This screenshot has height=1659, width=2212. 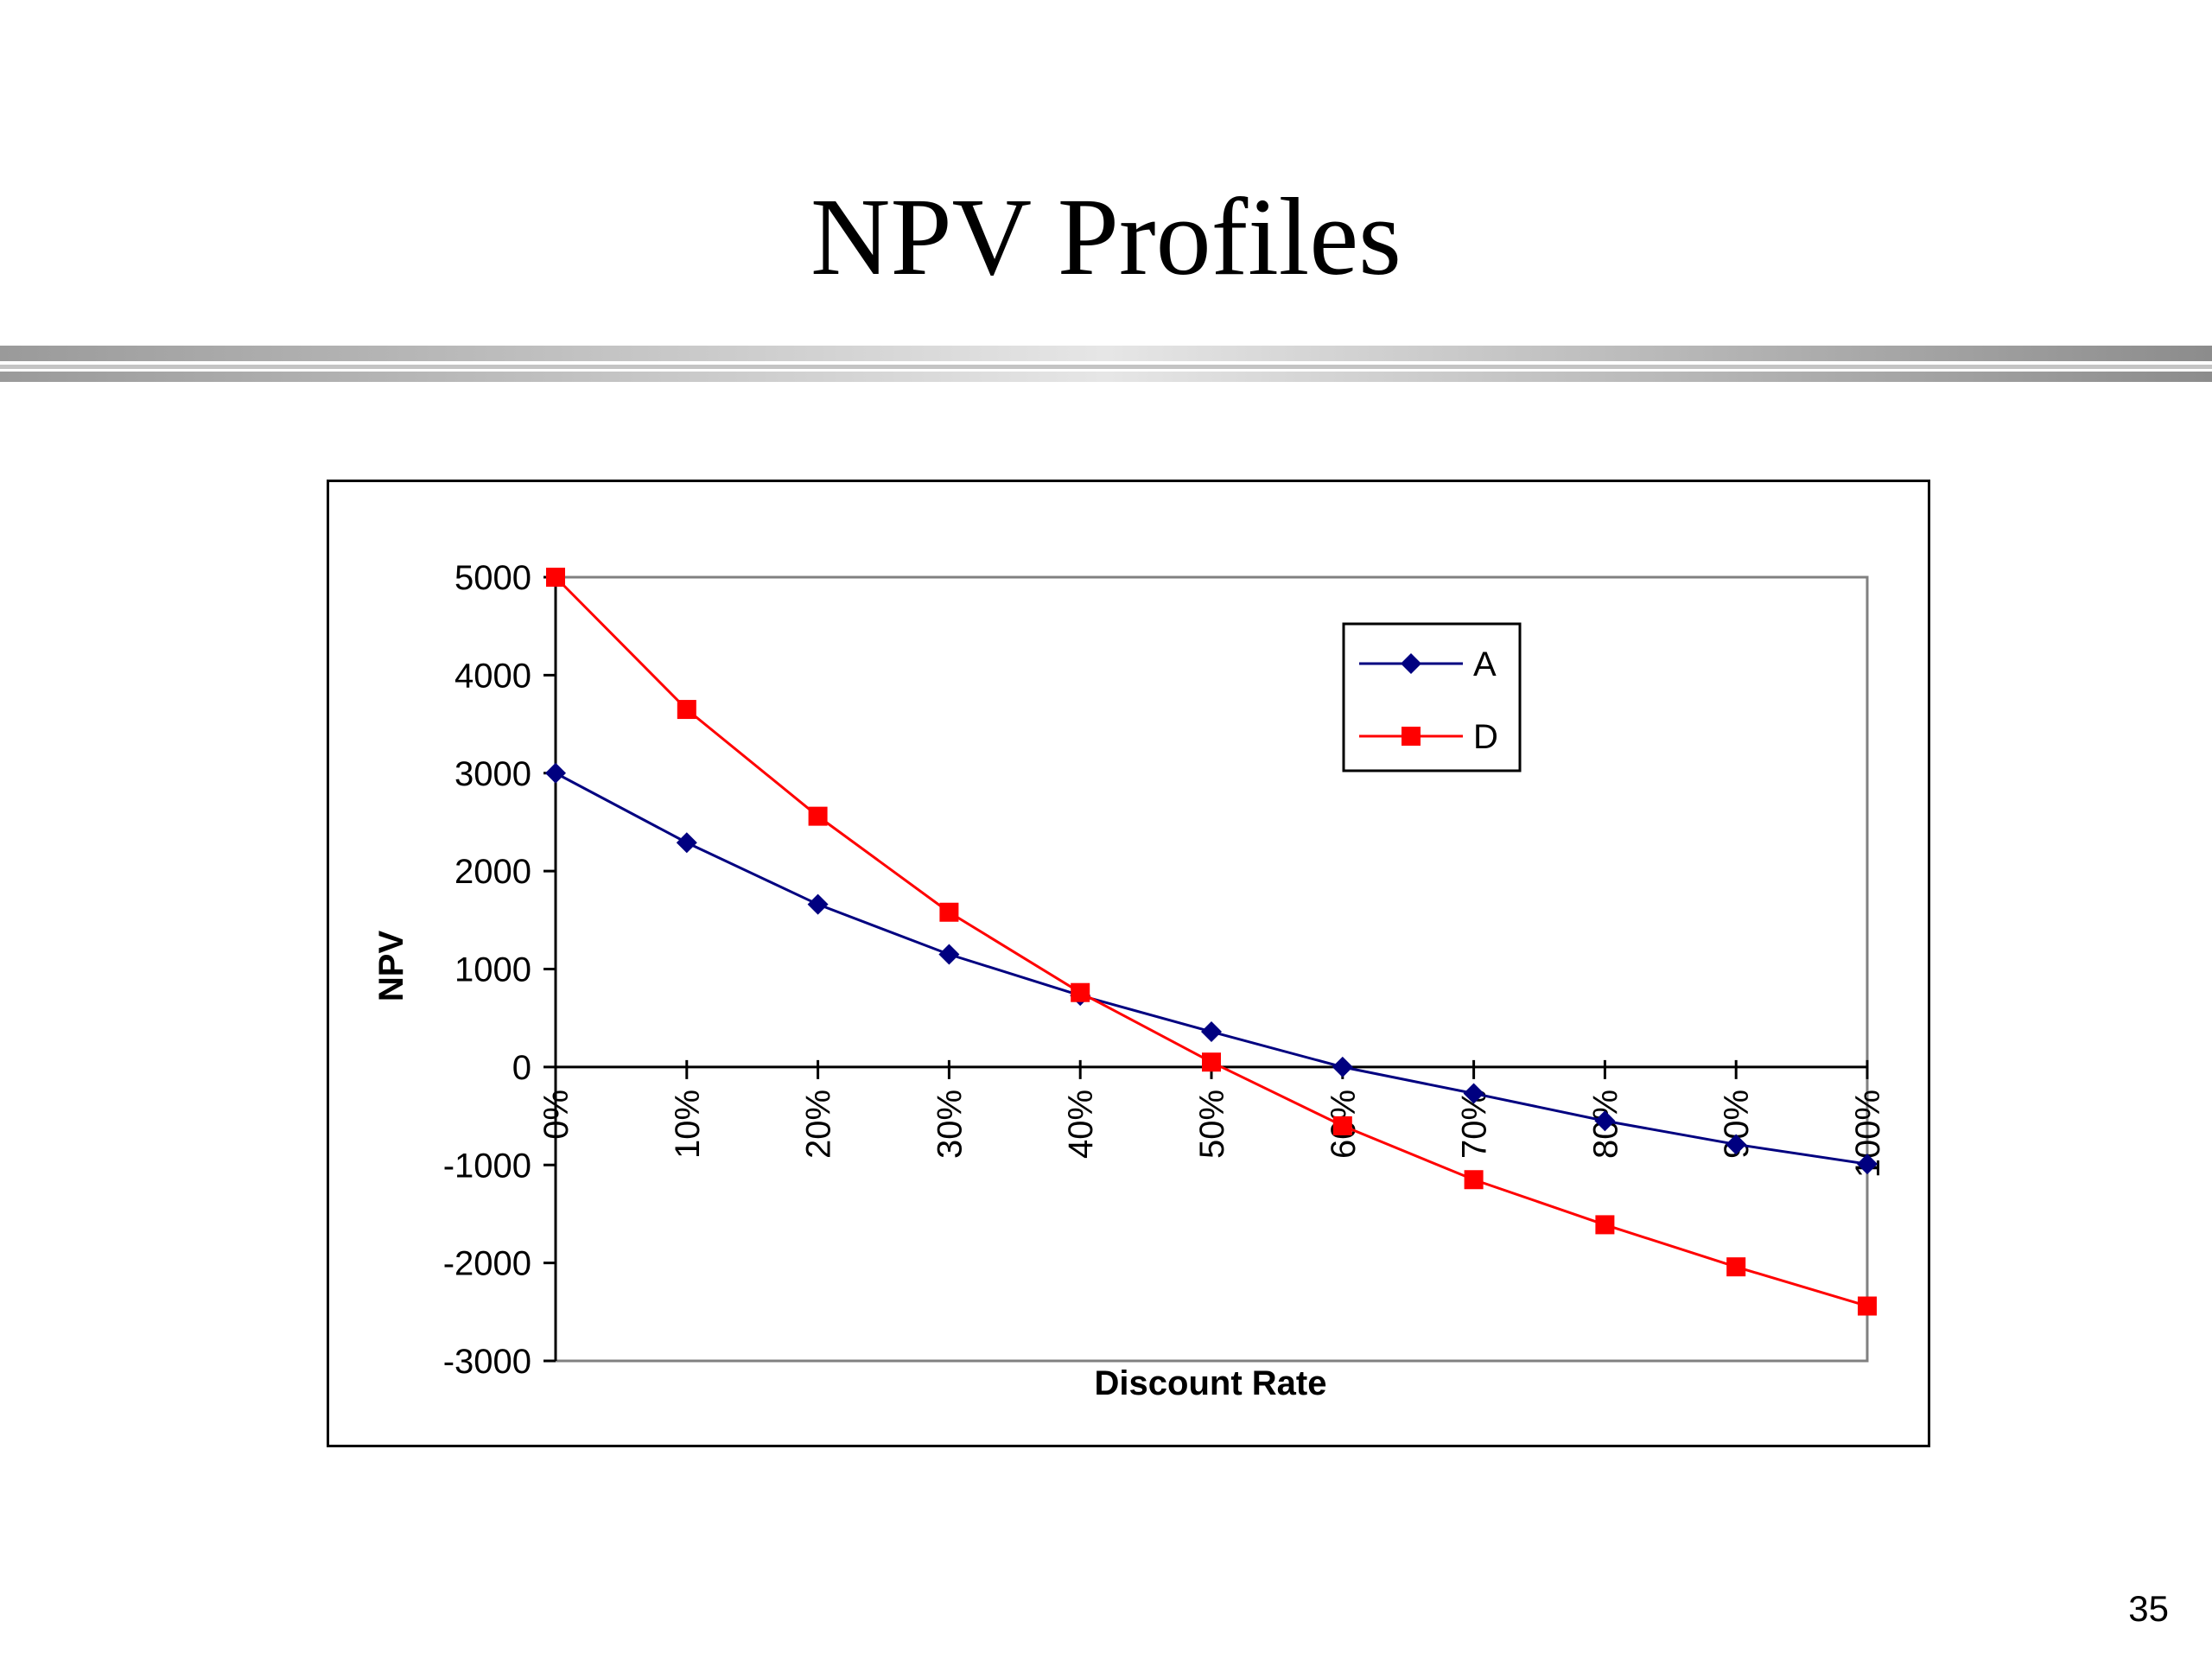 What do you see at coordinates (1106, 364) in the screenshot?
I see `title-divider` at bounding box center [1106, 364].